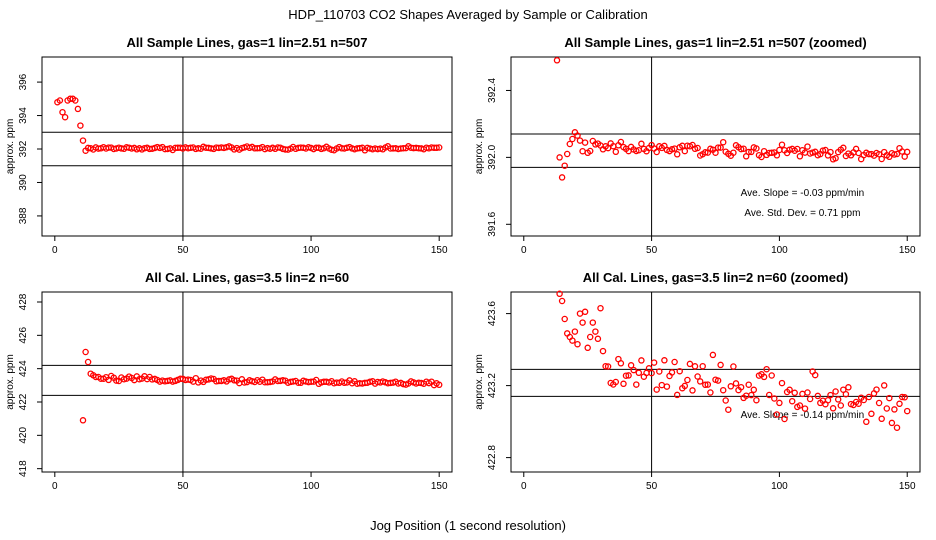 The height and width of the screenshot is (540, 936). I want to click on x-tick-label: 50, so click(183, 250).